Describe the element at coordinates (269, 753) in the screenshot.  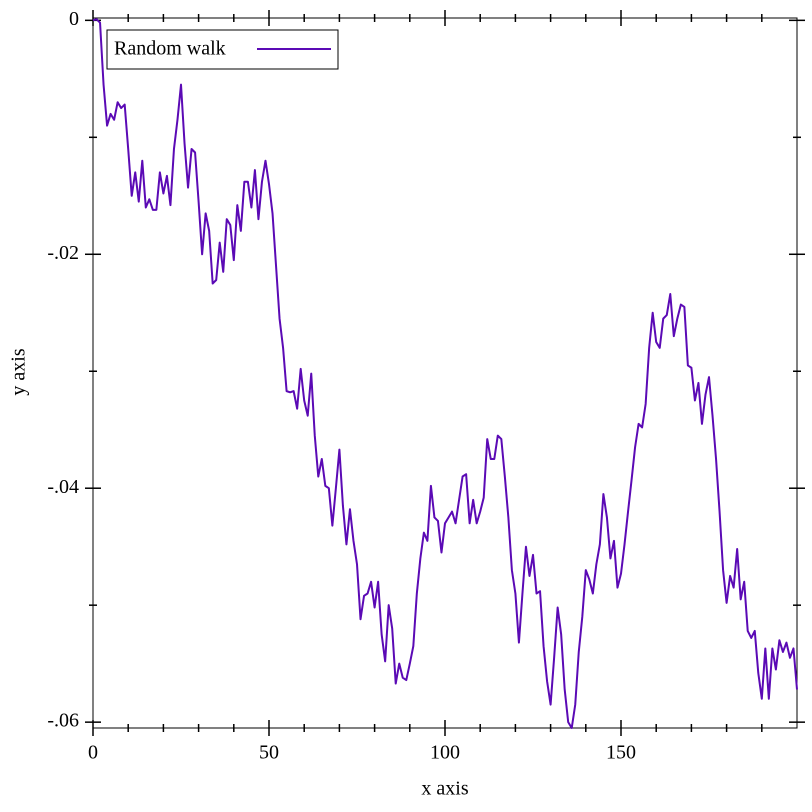
I see `x-tick-label: 50` at that location.